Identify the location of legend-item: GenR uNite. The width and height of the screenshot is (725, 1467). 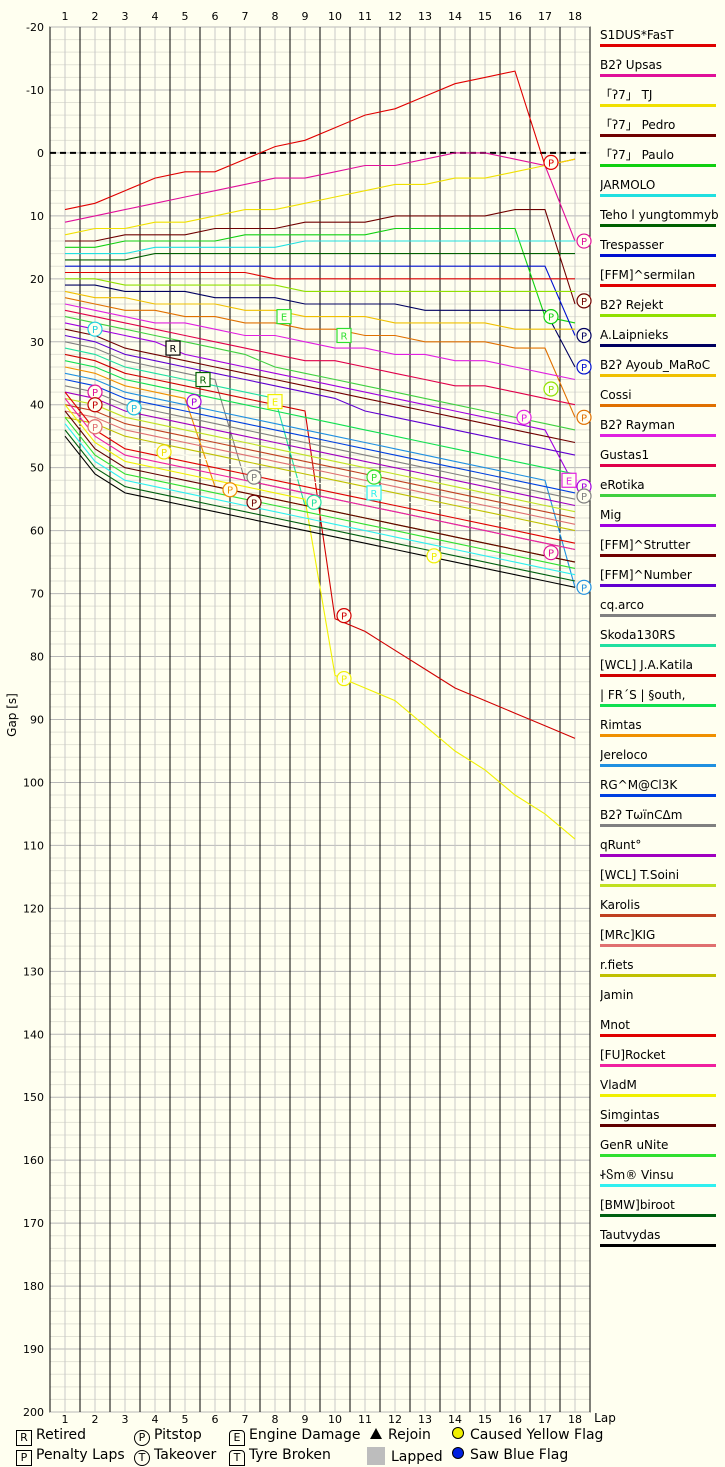
(659, 1153).